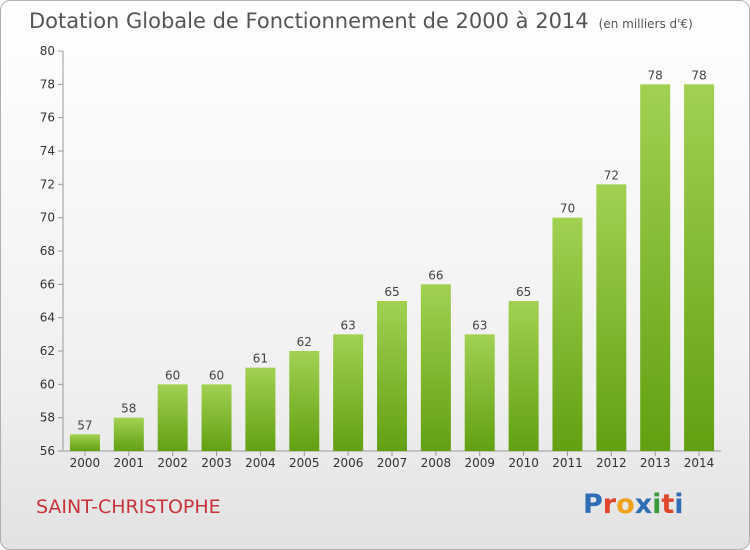 The image size is (750, 550). What do you see at coordinates (47, 51) in the screenshot?
I see `y-tick-label: 80` at bounding box center [47, 51].